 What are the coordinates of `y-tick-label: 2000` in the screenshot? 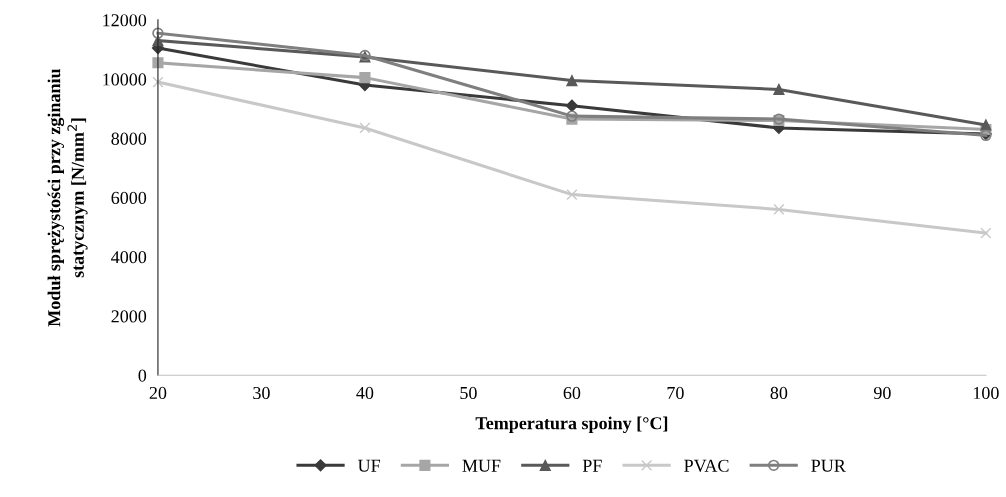 It's located at (129, 316).